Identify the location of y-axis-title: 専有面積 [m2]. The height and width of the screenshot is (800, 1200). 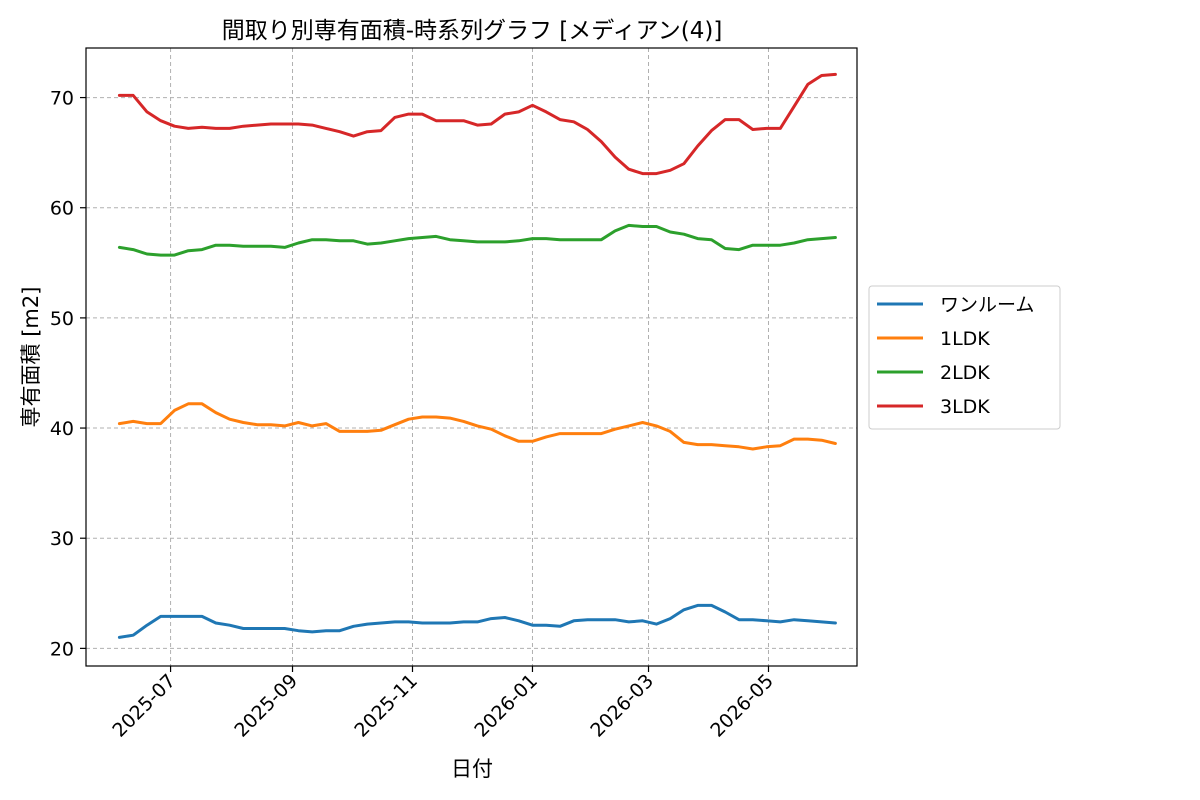
(31, 357).